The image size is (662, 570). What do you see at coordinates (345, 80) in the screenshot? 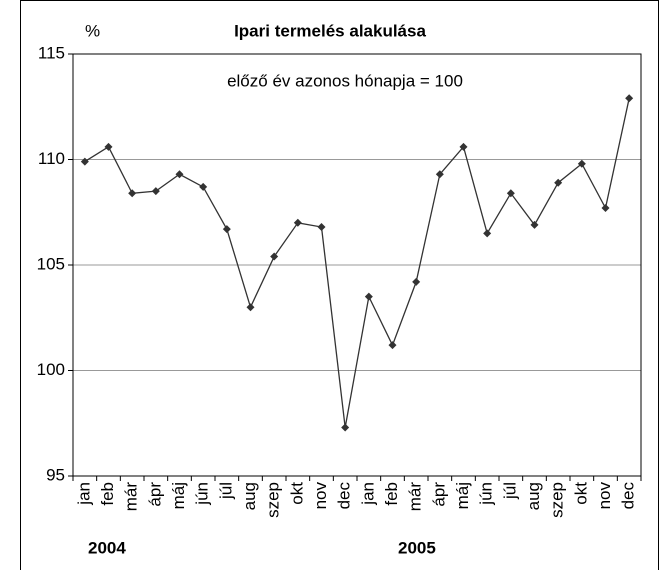
I see `annotation: előző év azonos hónapja = 100` at bounding box center [345, 80].